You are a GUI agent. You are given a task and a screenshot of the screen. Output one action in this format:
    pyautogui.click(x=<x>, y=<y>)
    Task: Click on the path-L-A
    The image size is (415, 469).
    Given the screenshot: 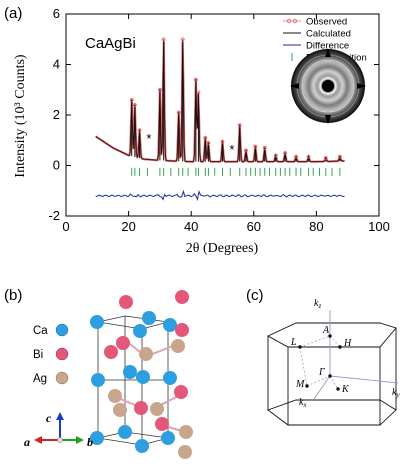 What is the action you would take?
    pyautogui.click(x=315, y=341)
    